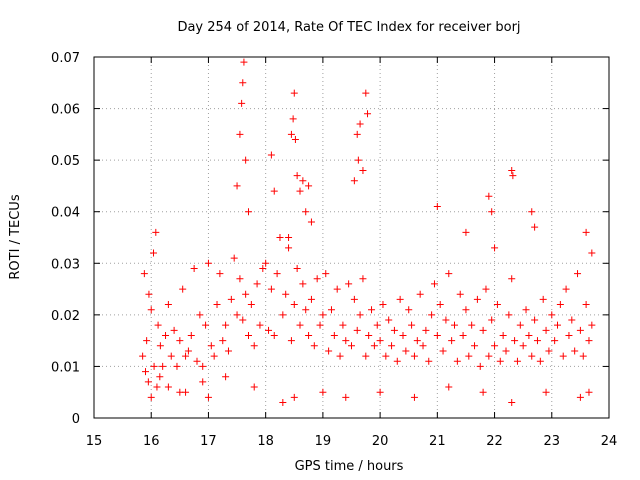  I want to click on y-axis-label: ROTI / TECUs, so click(15, 236).